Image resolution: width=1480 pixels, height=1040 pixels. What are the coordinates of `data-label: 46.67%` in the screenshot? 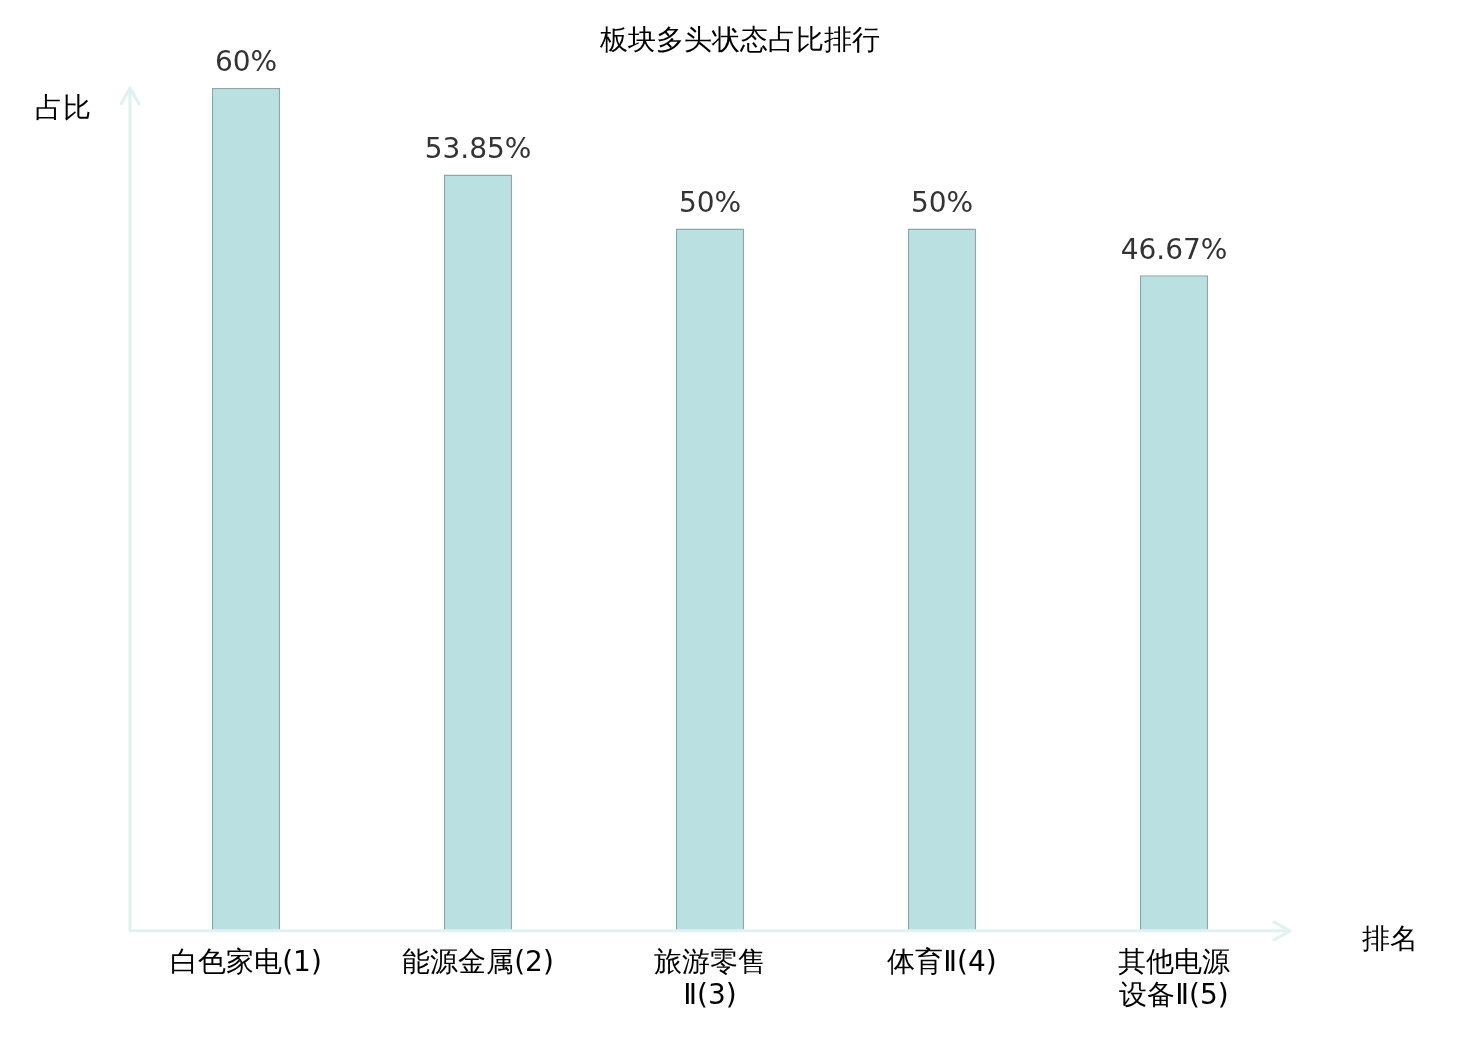 It's located at (1174, 249).